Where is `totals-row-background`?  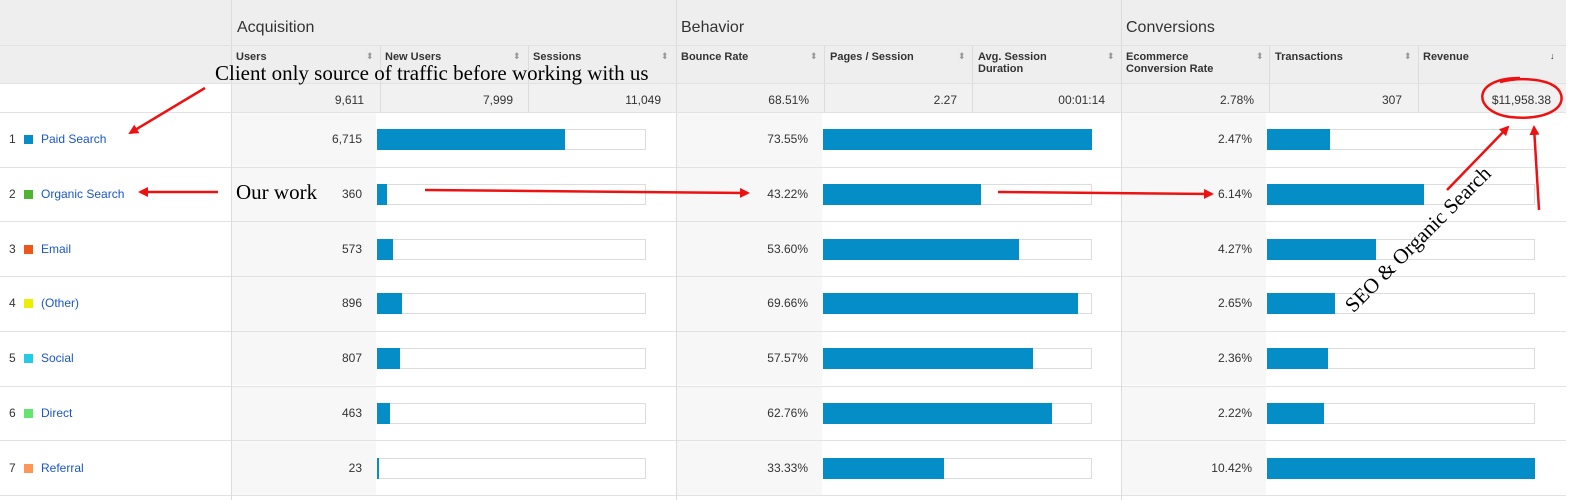 totals-row-background is located at coordinates (898, 97).